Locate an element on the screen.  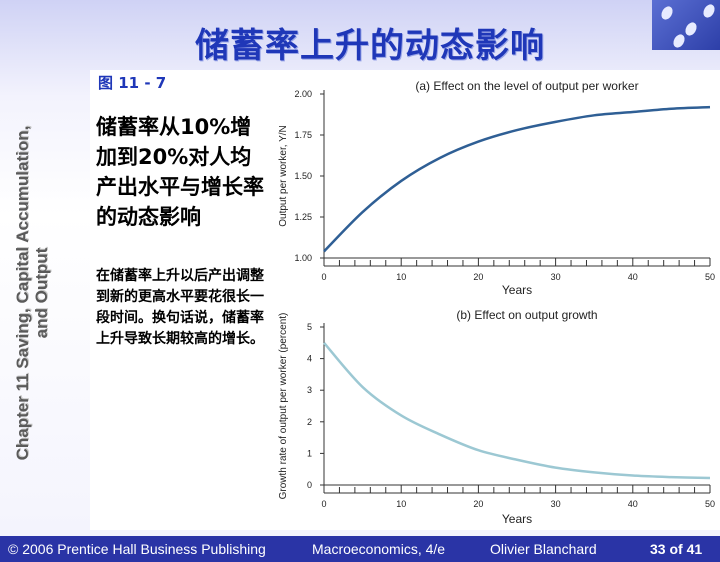
chart-b-series-line is located at coordinates (517, 410).